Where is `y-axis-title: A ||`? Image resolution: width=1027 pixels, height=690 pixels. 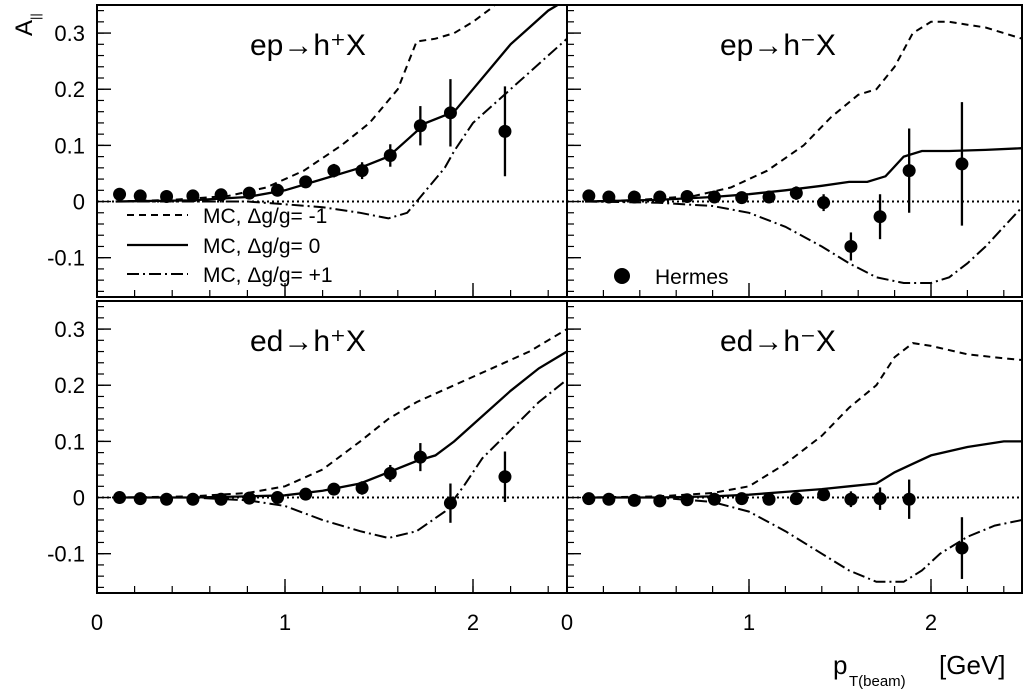
y-axis-title: A || is located at coordinates (27, 24).